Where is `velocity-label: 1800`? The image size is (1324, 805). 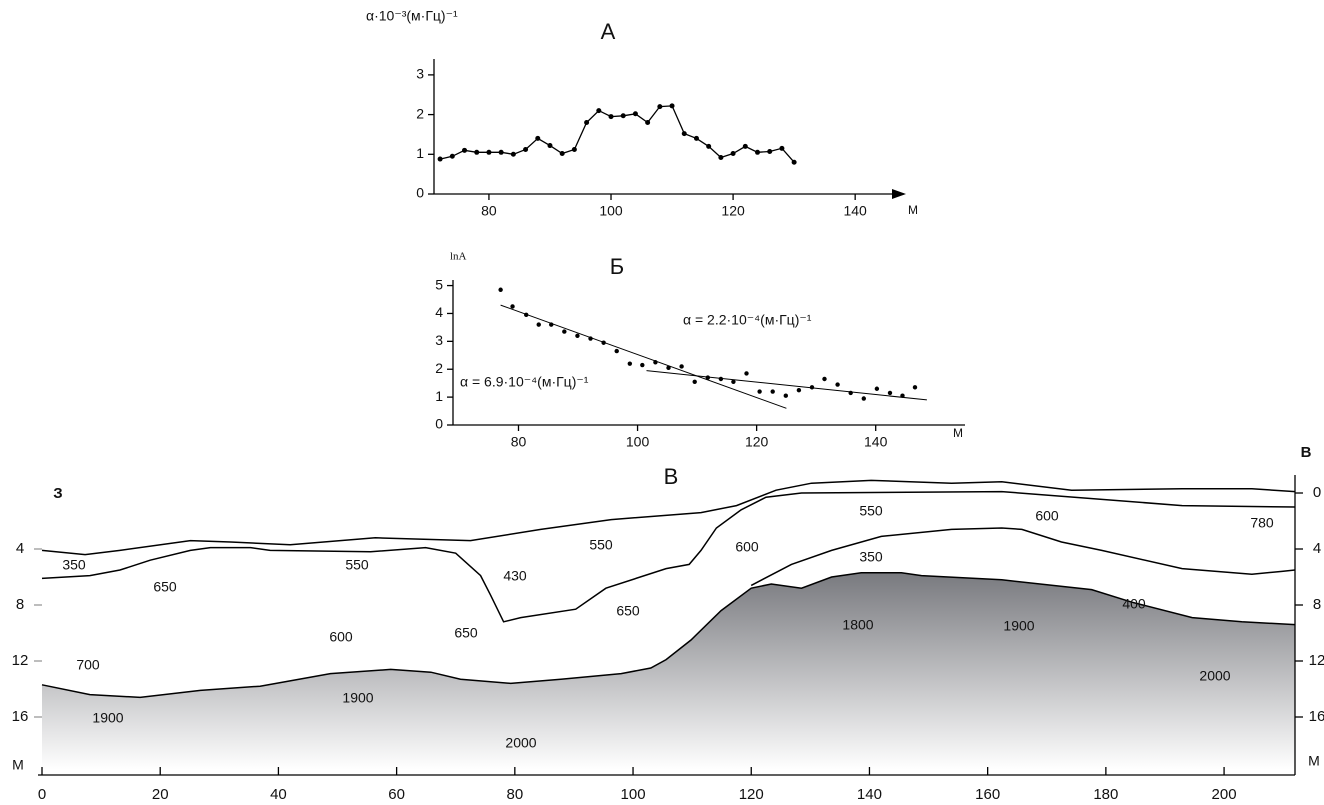
velocity-label: 1800 is located at coordinates (857, 625).